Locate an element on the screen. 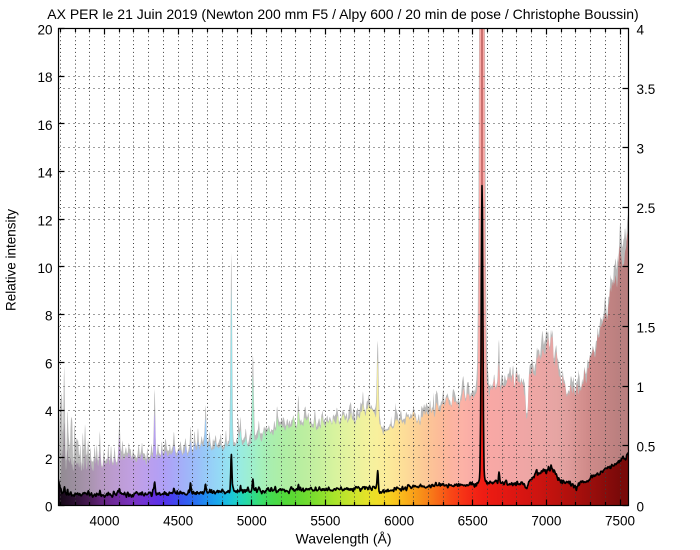 The height and width of the screenshot is (550, 700). svg-text: 6000 is located at coordinates (399, 521).